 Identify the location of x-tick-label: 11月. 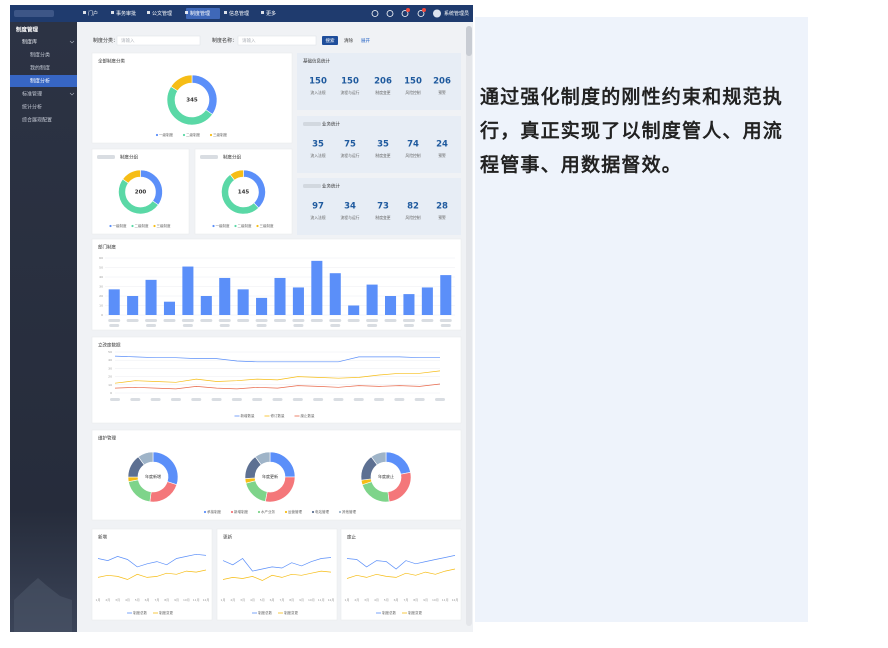
(196, 600).